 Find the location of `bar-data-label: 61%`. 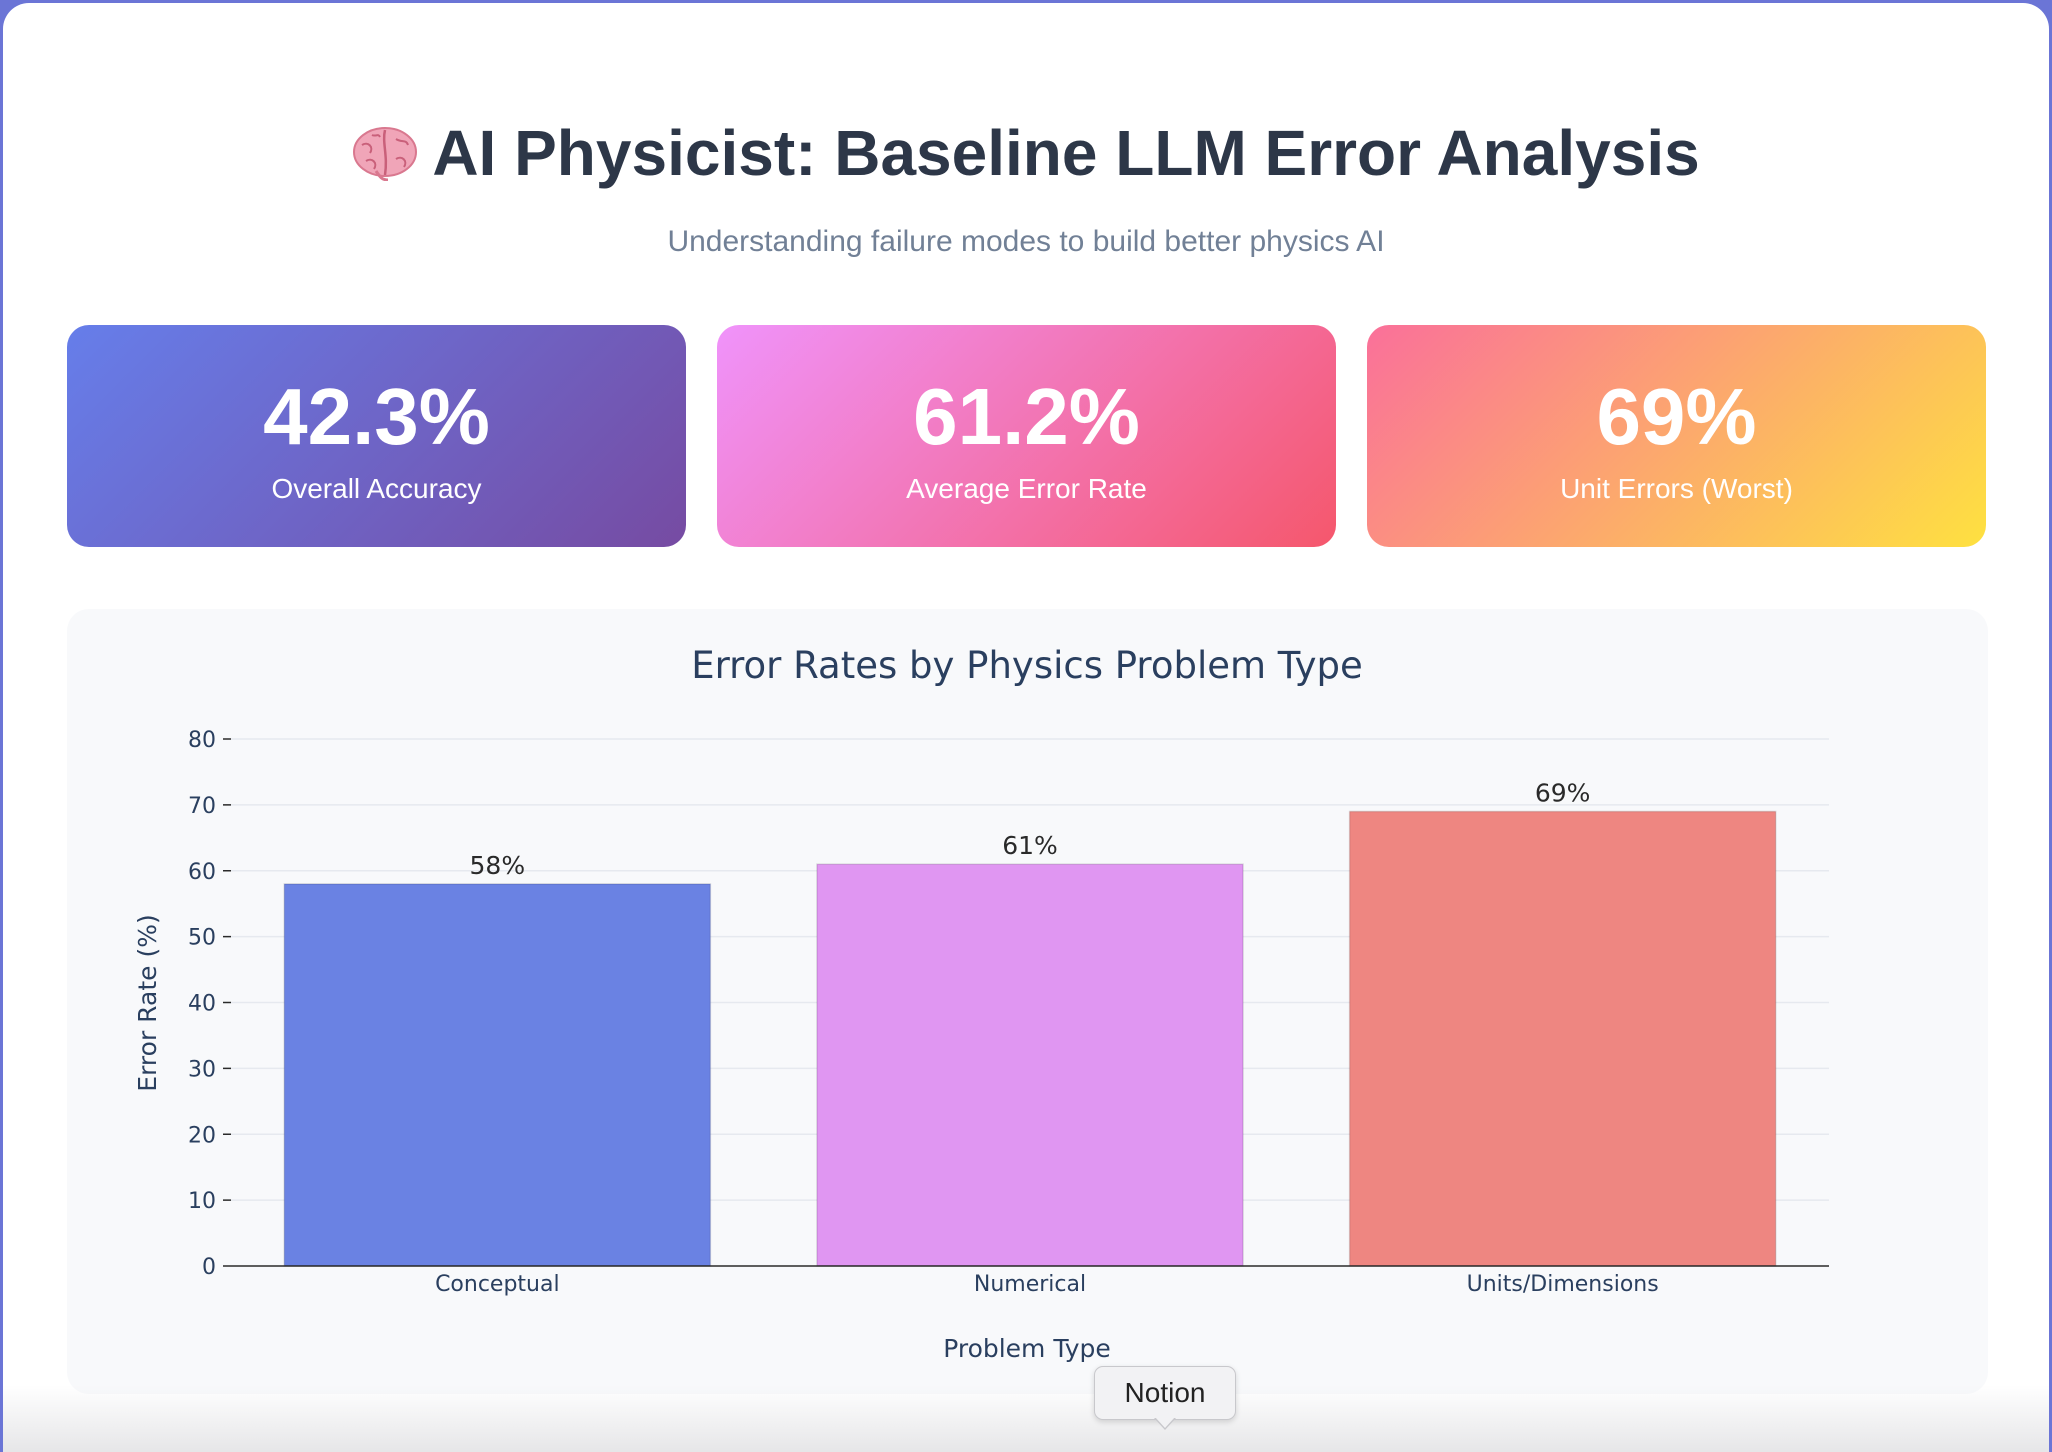

bar-data-label: 61% is located at coordinates (1030, 845).